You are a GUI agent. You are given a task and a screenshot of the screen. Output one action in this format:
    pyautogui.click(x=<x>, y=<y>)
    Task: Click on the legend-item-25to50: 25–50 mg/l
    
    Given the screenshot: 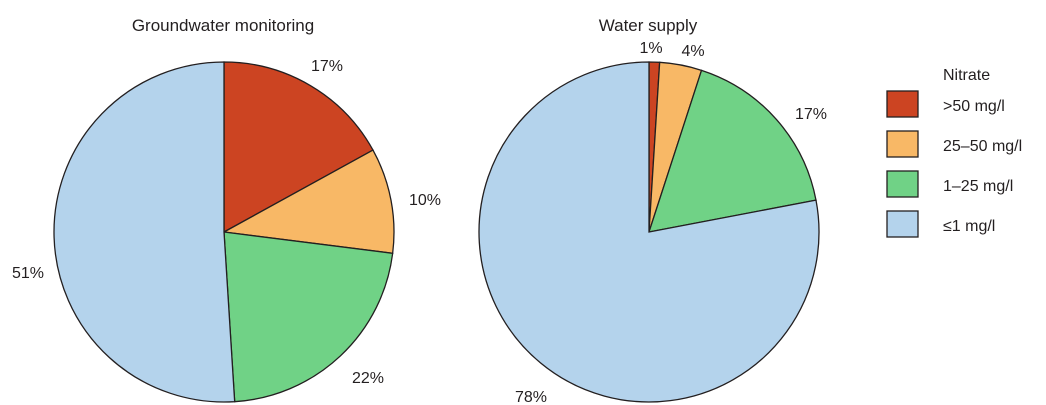 What is the action you would take?
    pyautogui.click(x=954, y=144)
    